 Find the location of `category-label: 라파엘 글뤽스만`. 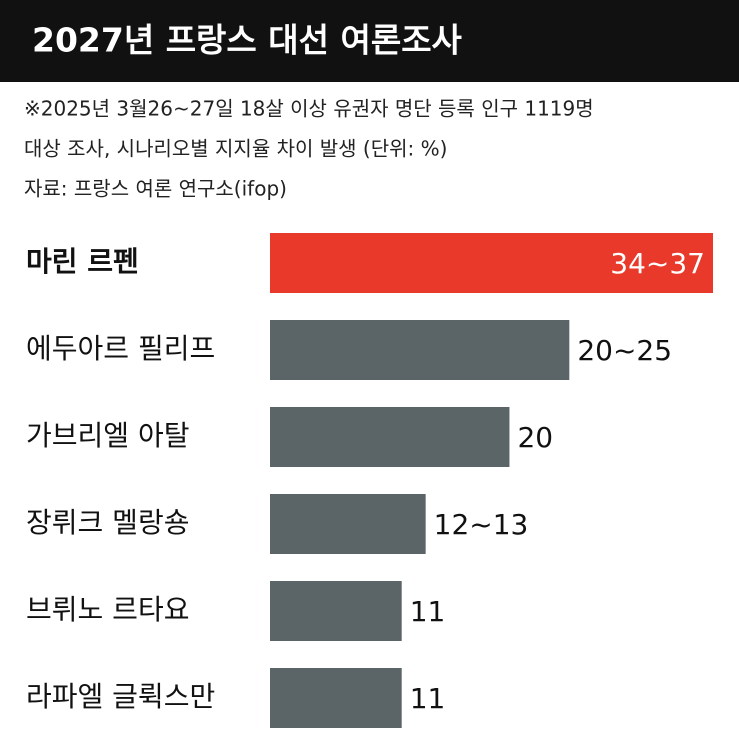

category-label: 라파엘 글뤽스만 is located at coordinates (120, 696).